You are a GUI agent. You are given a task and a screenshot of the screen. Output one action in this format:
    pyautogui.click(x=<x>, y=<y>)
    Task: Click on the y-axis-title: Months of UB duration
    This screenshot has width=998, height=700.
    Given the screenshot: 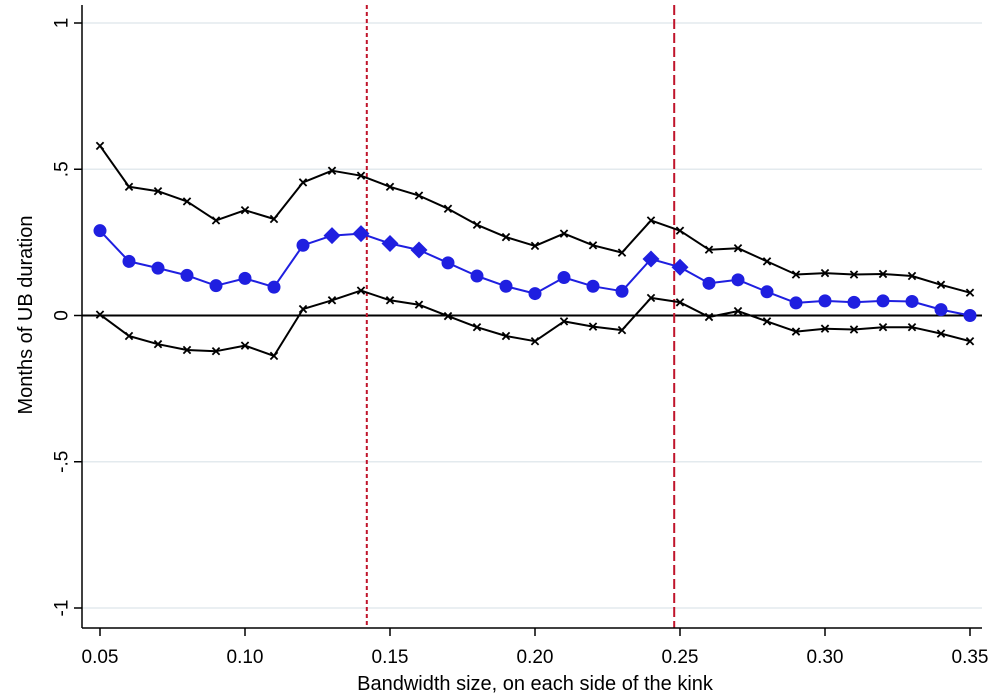 What is the action you would take?
    pyautogui.click(x=26, y=315)
    